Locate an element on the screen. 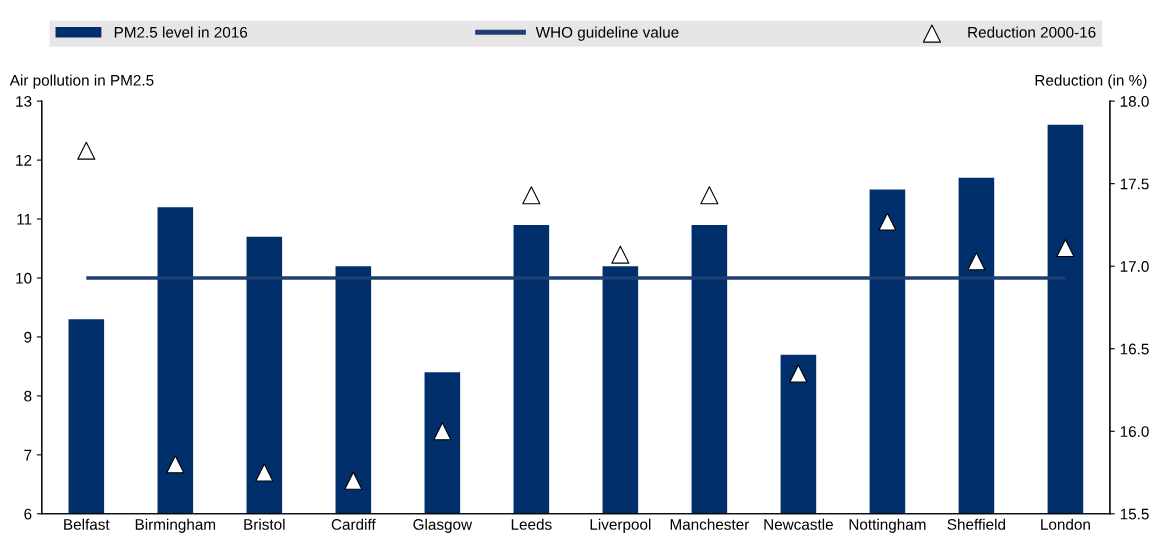 Image resolution: width=1161 pixels, height=538 pixels. y2-tick-label: 18.0 is located at coordinates (1134, 101).